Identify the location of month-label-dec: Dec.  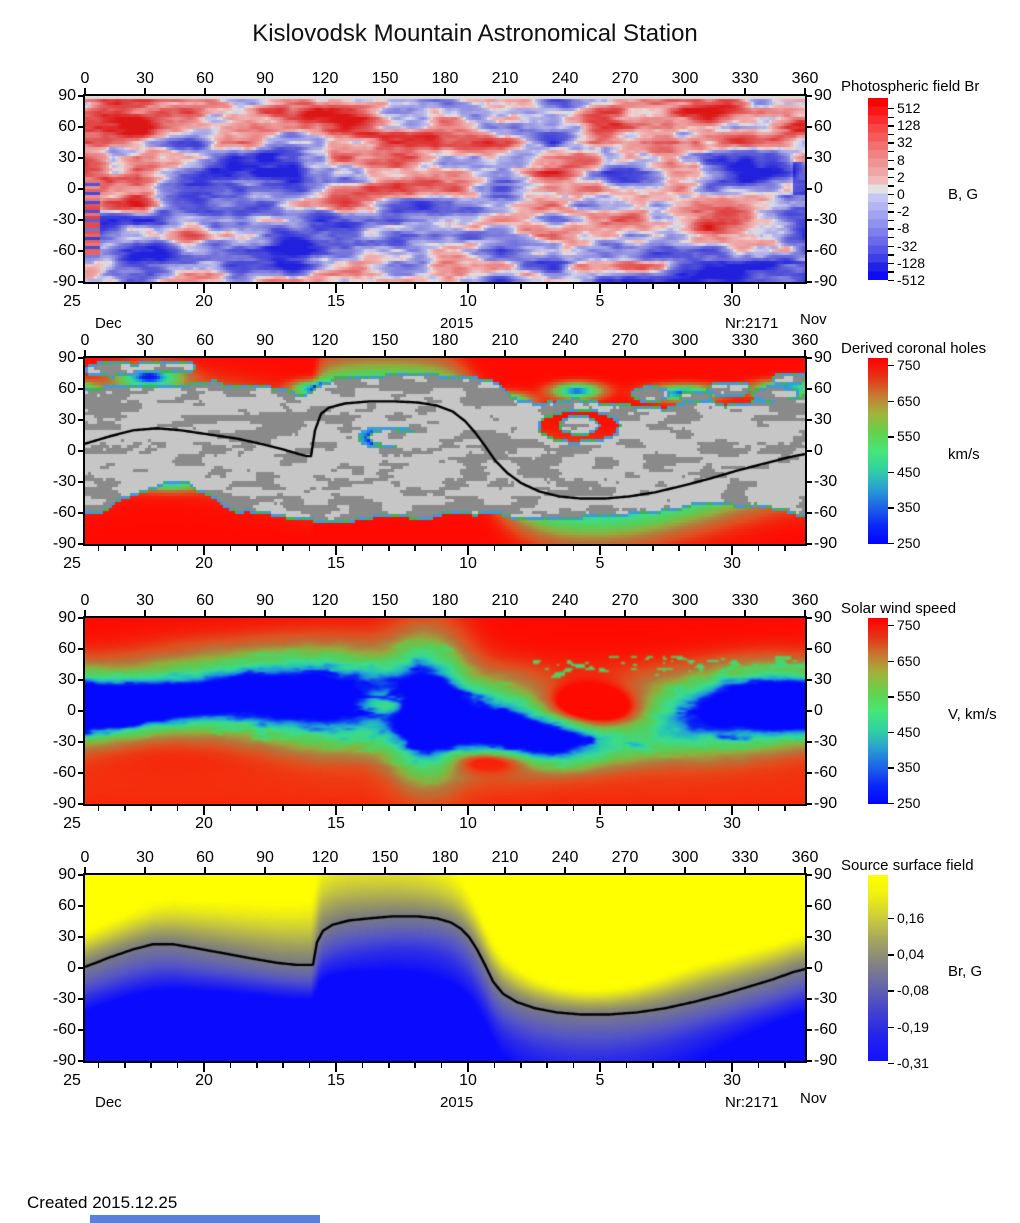
(108, 1102).